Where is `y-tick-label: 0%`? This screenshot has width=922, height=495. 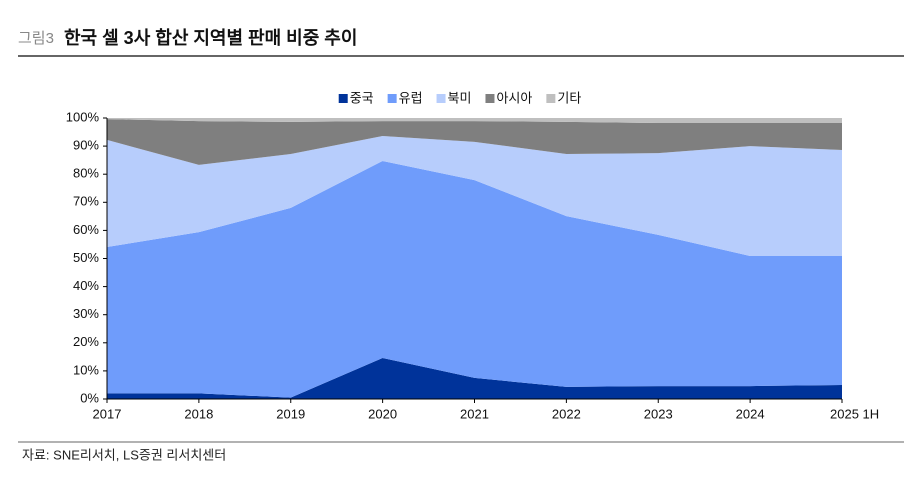
y-tick-label: 0% is located at coordinates (89, 397).